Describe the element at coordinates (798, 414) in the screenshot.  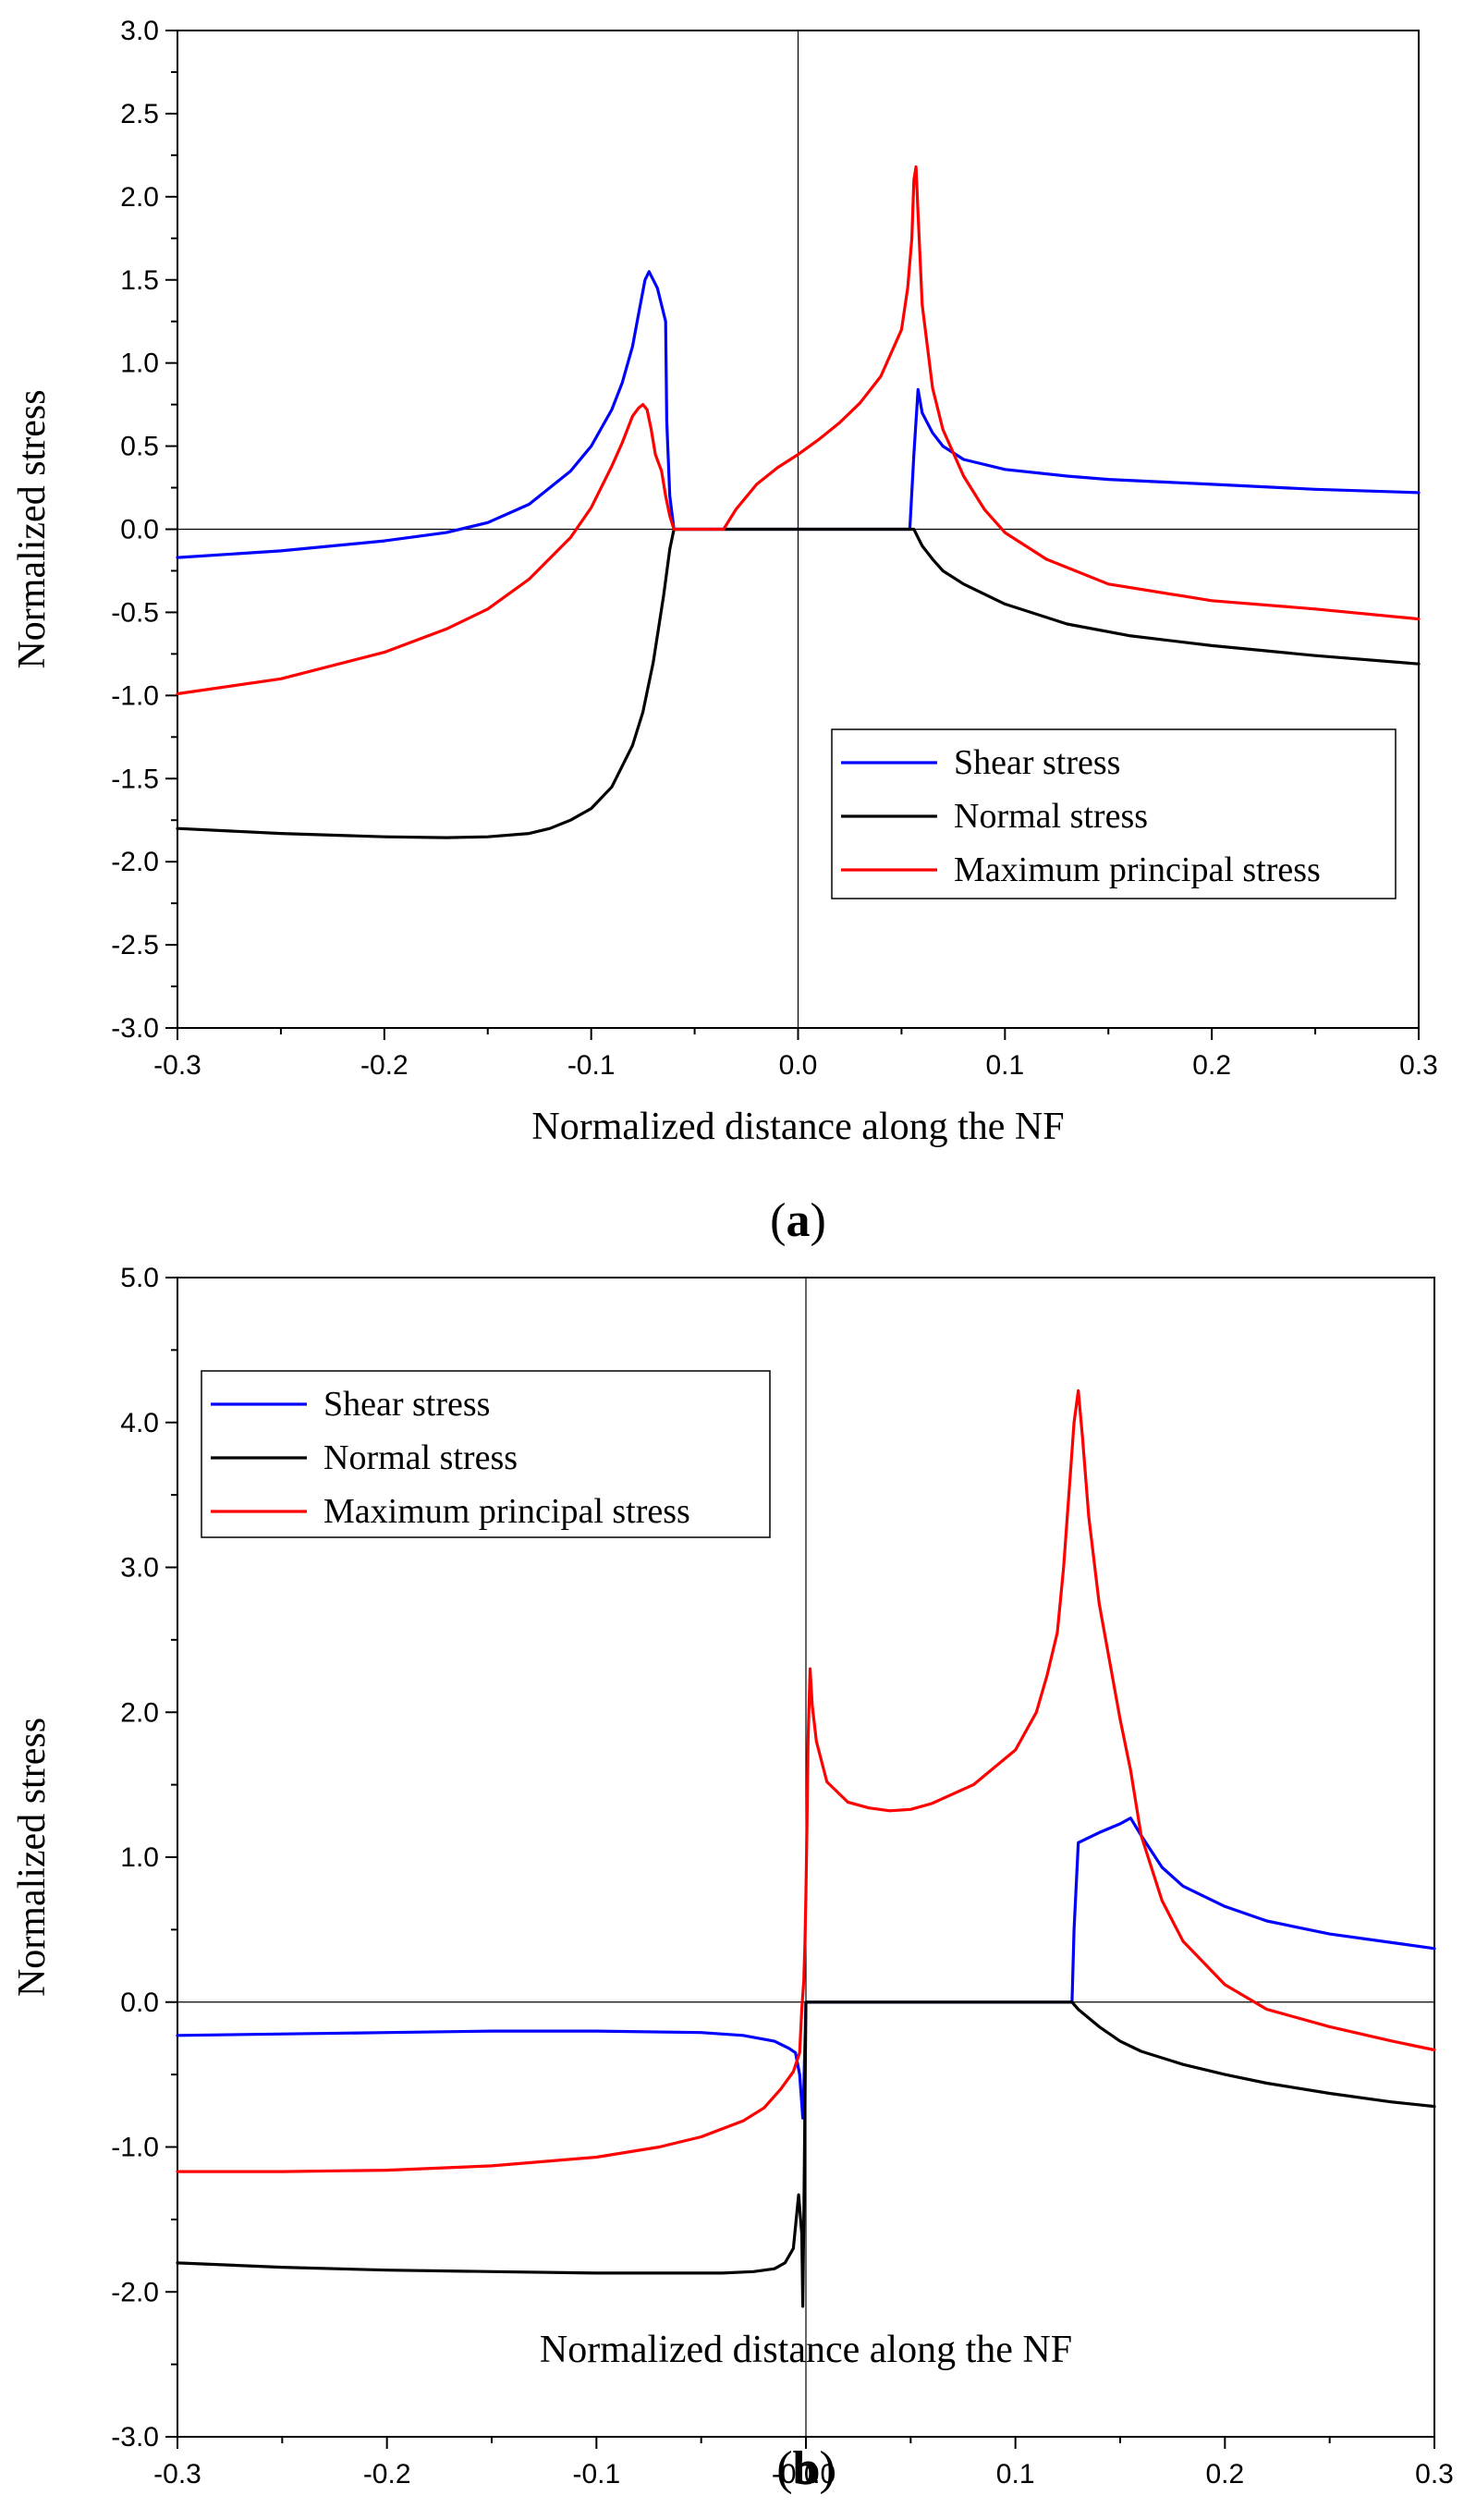
I see `series-line-shear-stress` at that location.